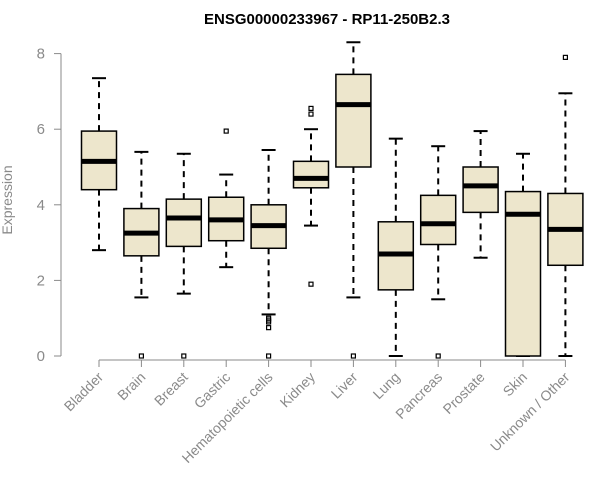  Describe the element at coordinates (530, 412) in the screenshot. I see `x-tick-label: Unknown / Other` at that location.